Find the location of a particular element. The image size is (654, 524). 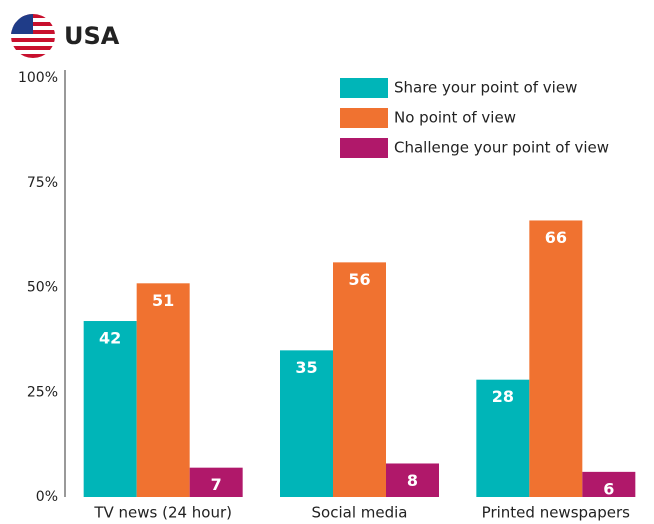

x-tick-label: TV news (24 hour) is located at coordinates (162, 513).